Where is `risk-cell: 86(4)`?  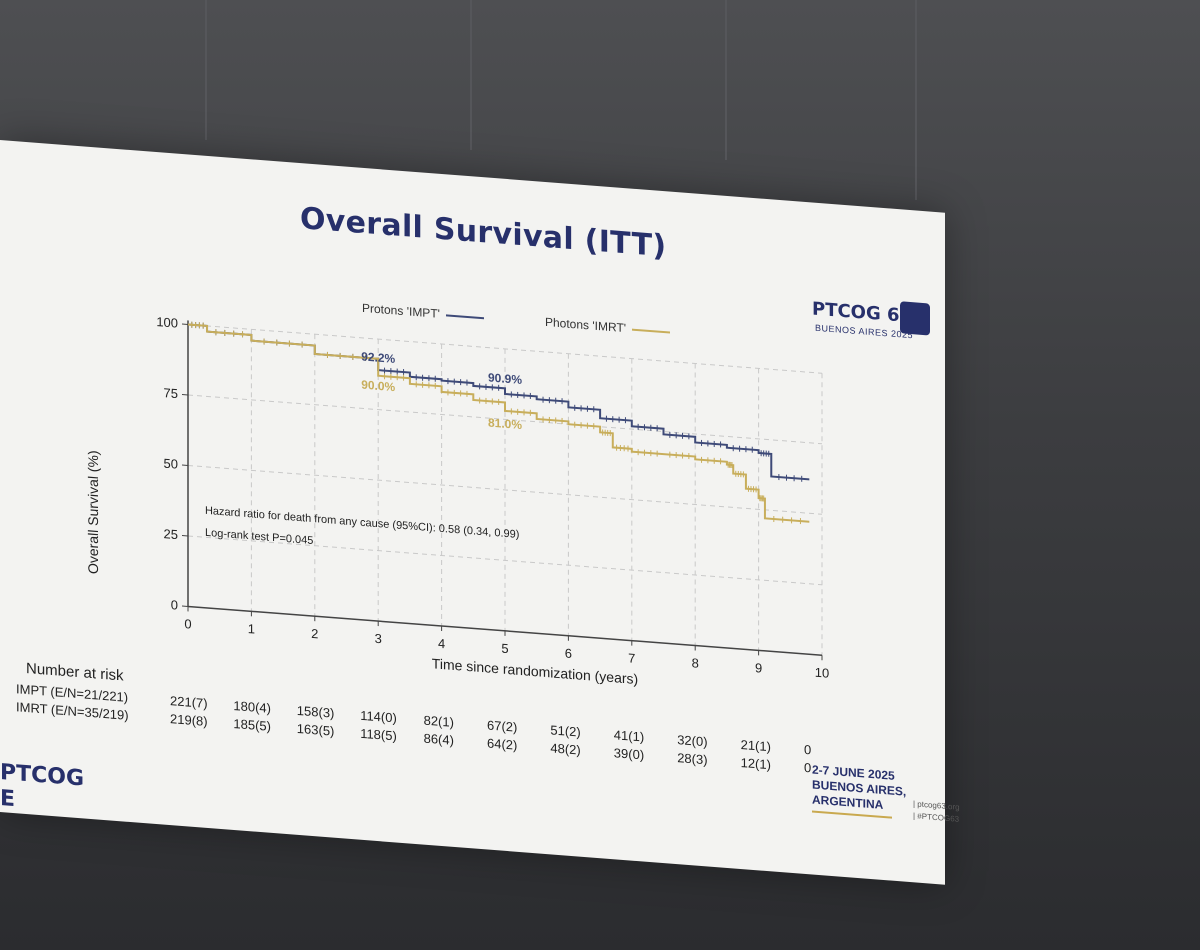 risk-cell: 86(4) is located at coordinates (438, 739).